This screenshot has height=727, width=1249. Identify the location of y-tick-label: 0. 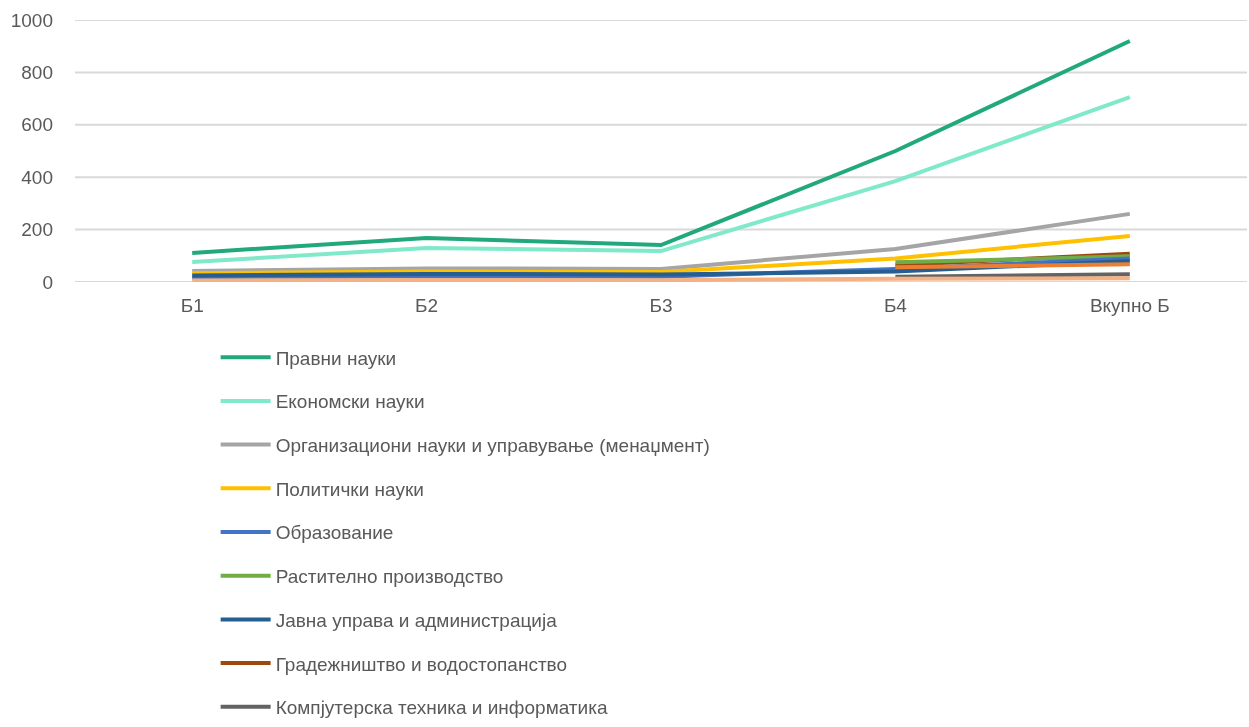
(47, 282).